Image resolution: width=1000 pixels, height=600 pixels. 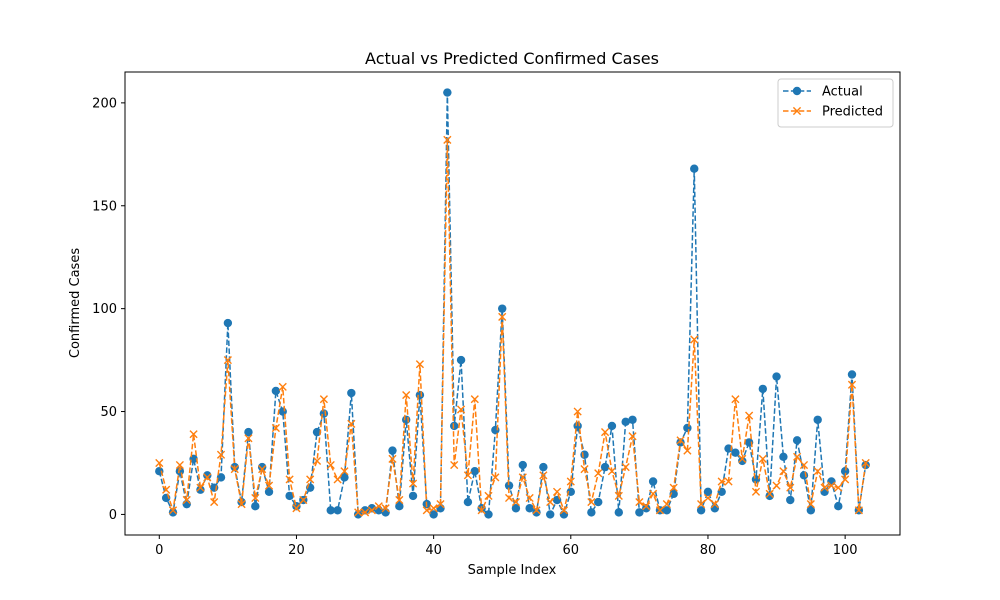 What do you see at coordinates (512, 58) in the screenshot?
I see `chart-title: Actual vs Predicted Confirmed Cases` at bounding box center [512, 58].